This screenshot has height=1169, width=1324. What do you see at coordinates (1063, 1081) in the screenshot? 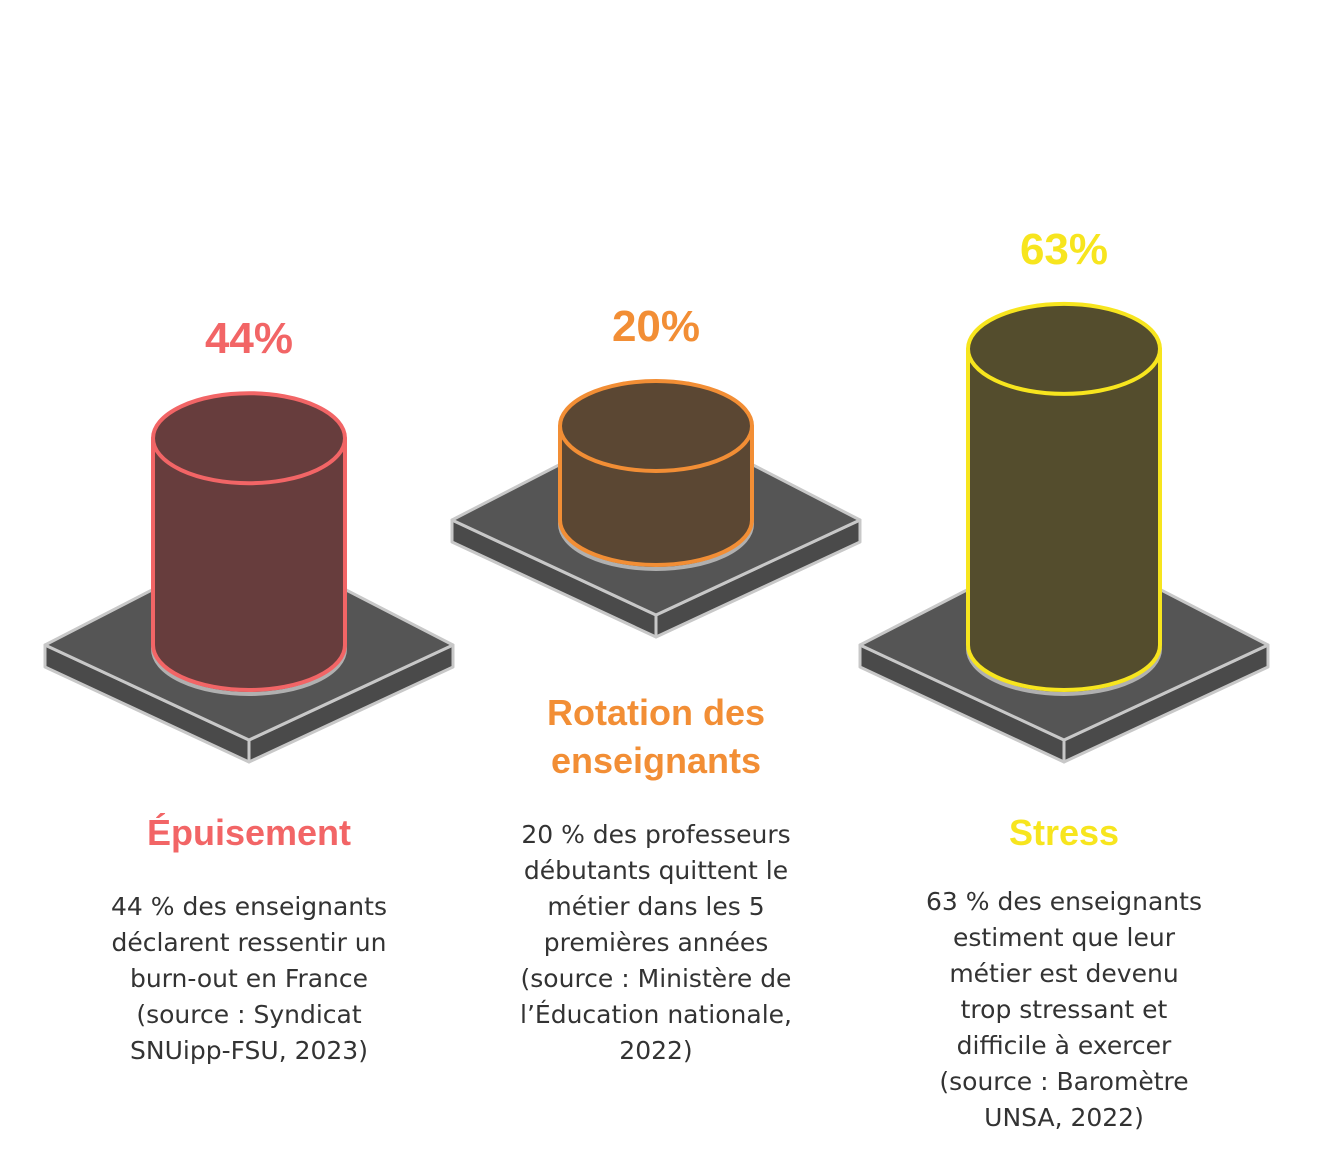
I see `description-line: (source : Baromètre` at bounding box center [1063, 1081].